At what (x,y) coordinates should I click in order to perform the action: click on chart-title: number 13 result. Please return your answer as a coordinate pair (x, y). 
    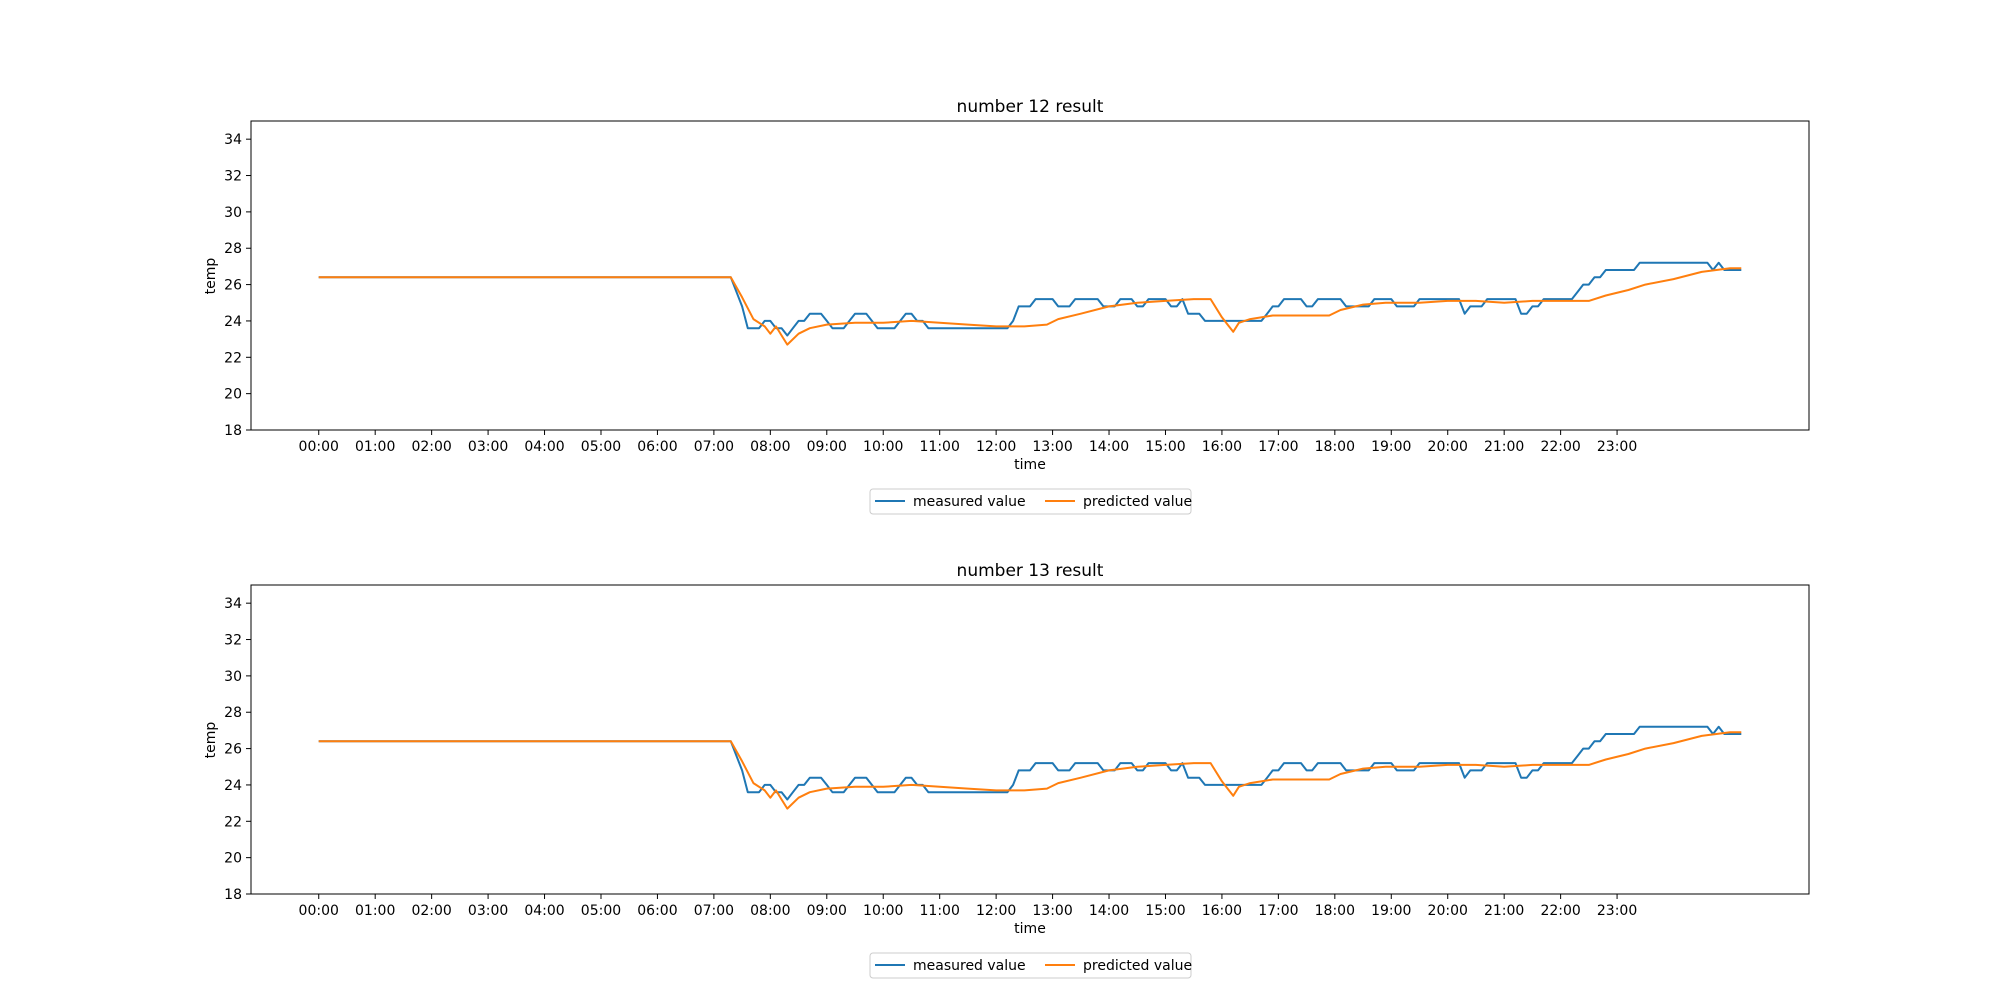
    Looking at the image, I should click on (1030, 571).